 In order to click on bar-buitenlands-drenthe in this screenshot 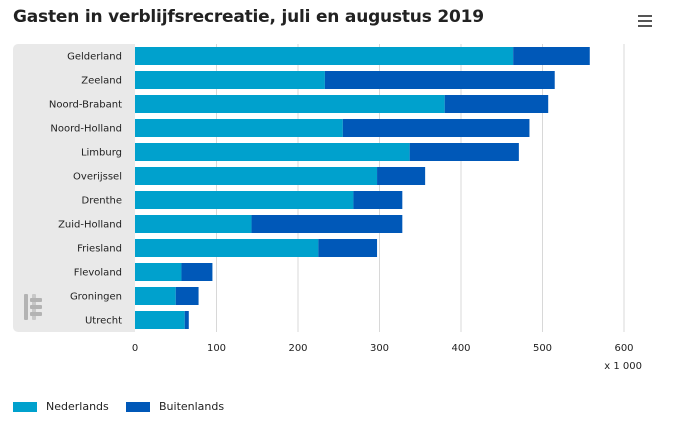, I will do `click(378, 200)`.